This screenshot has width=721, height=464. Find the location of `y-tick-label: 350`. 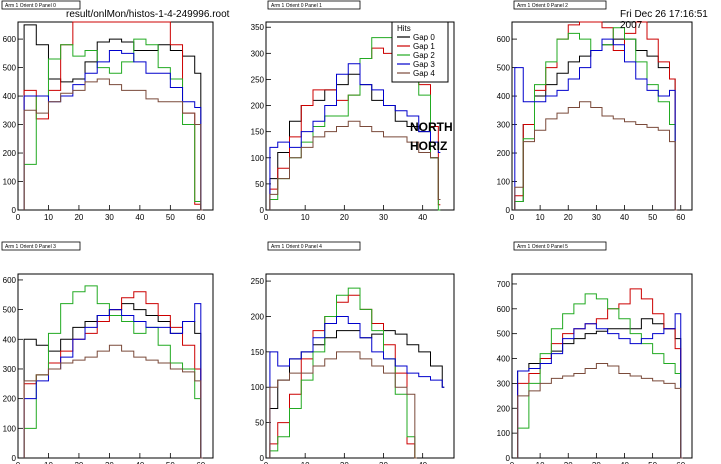

y-tick-label: 350 is located at coordinates (258, 27).